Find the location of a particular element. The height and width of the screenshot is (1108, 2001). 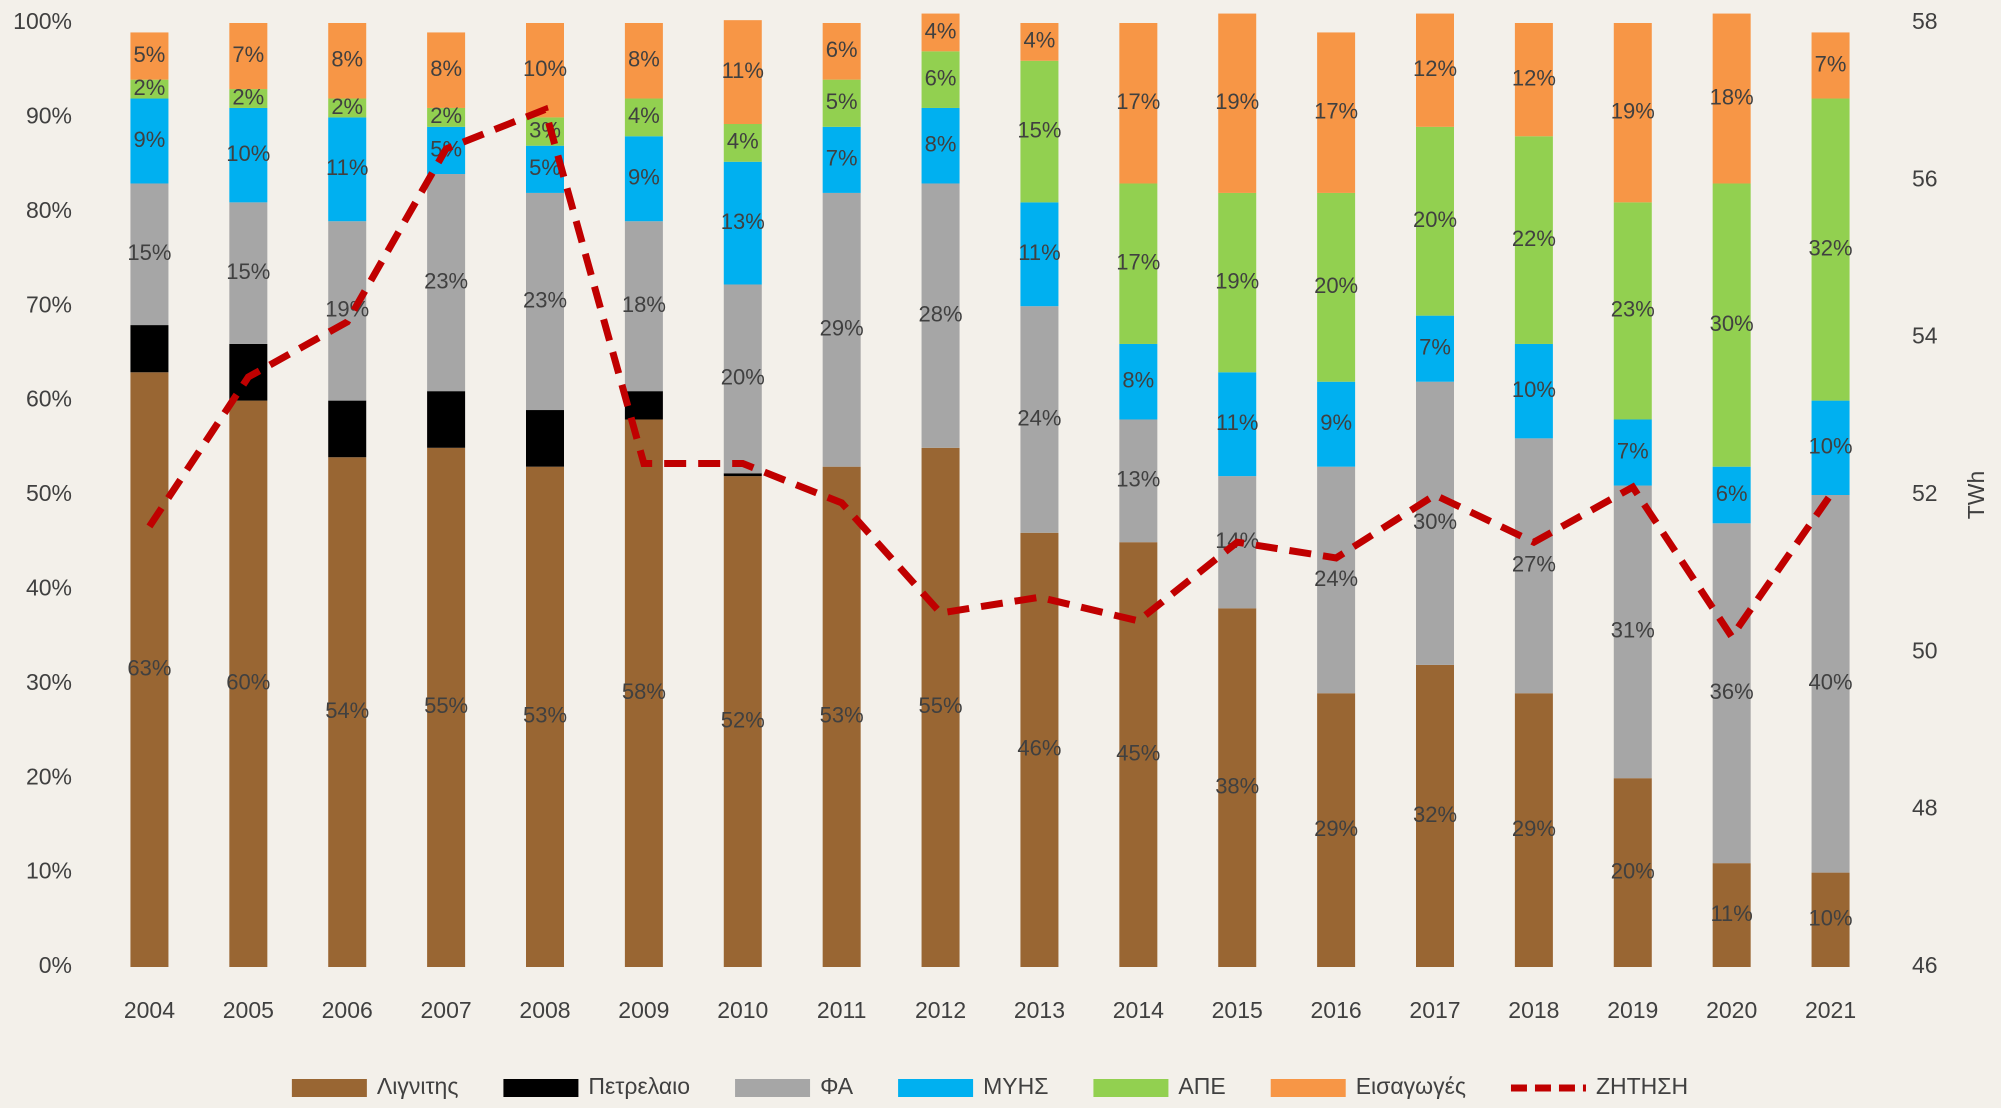

x-tick-label: 2015 is located at coordinates (1237, 1010).